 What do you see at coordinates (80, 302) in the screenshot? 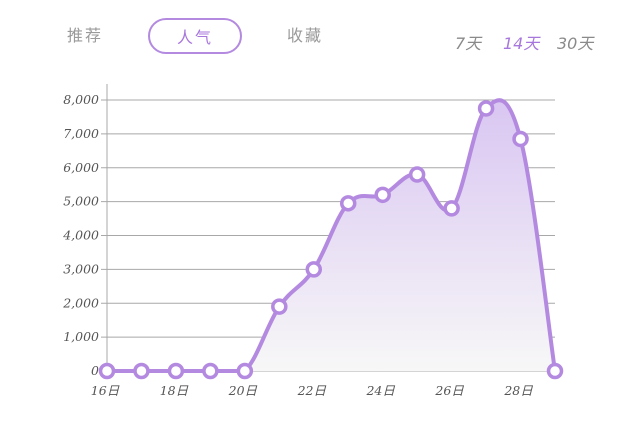
I see `y-tick-label: 2,000` at bounding box center [80, 302].